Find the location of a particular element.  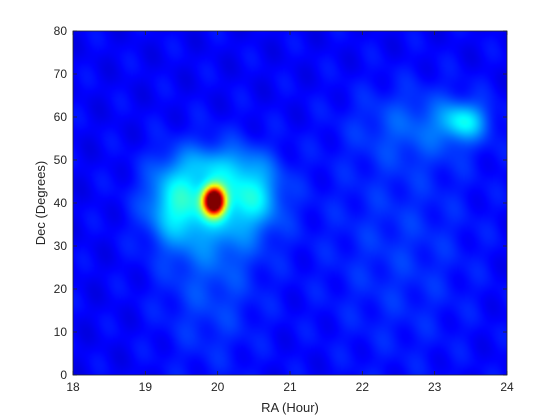

x-tick-label: 23 is located at coordinates (435, 387).